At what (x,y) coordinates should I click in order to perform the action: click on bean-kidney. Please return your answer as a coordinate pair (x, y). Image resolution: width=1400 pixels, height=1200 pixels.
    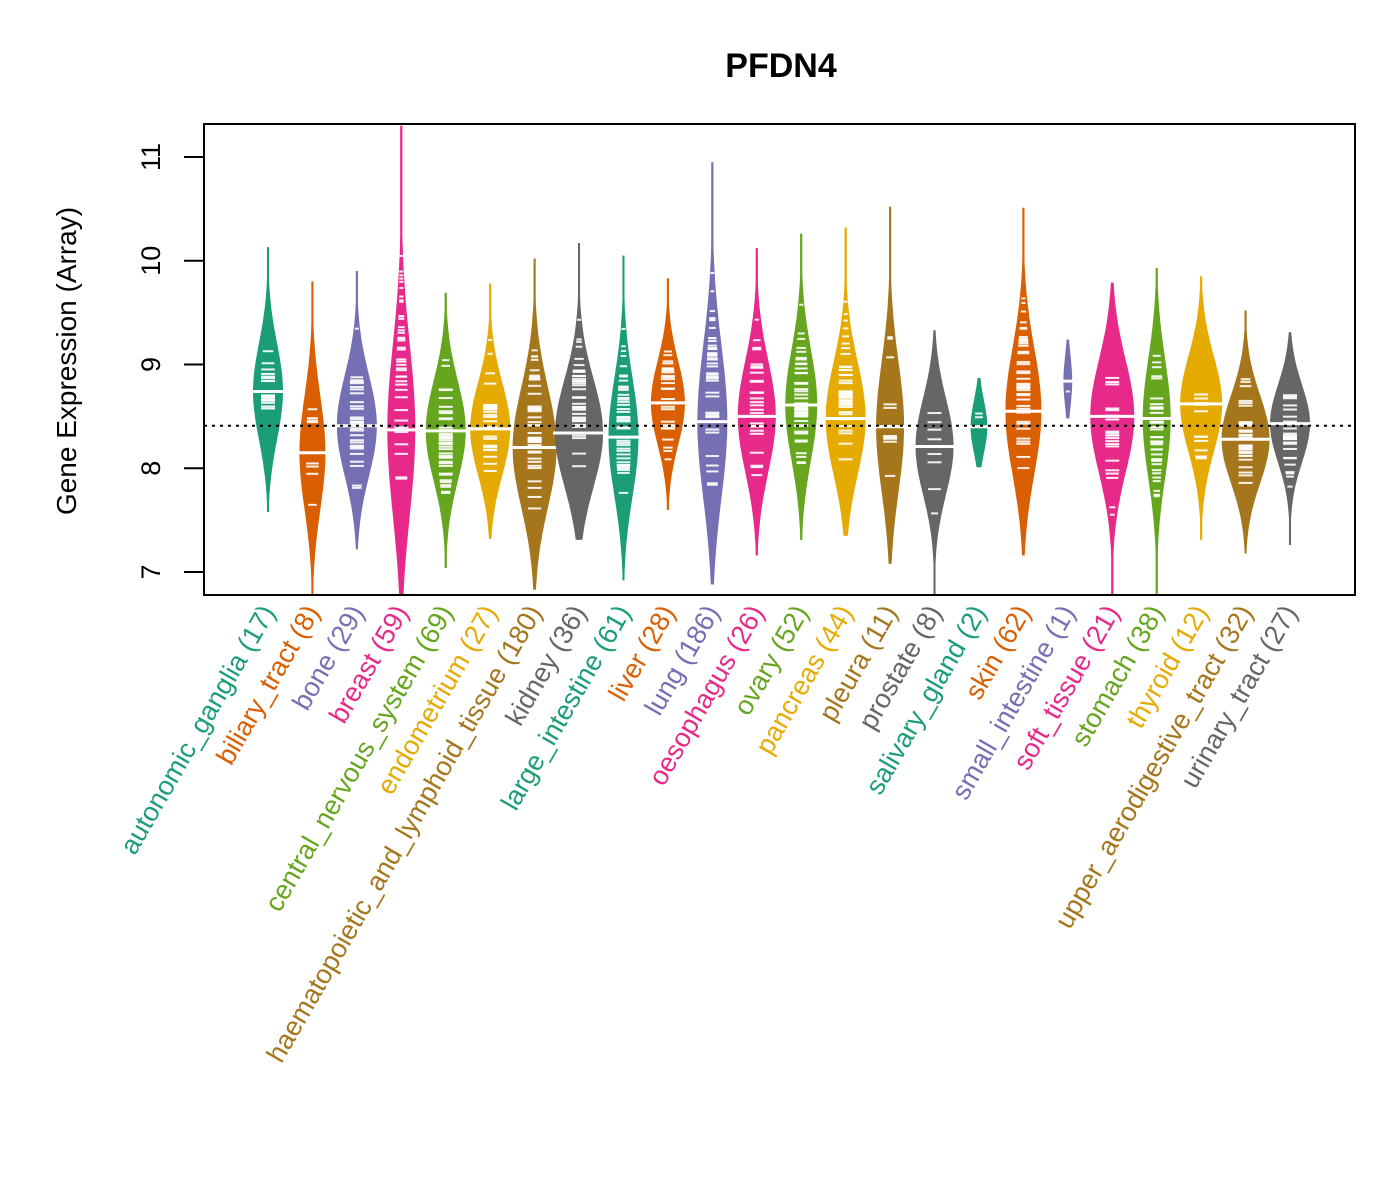
    Looking at the image, I should click on (579, 391).